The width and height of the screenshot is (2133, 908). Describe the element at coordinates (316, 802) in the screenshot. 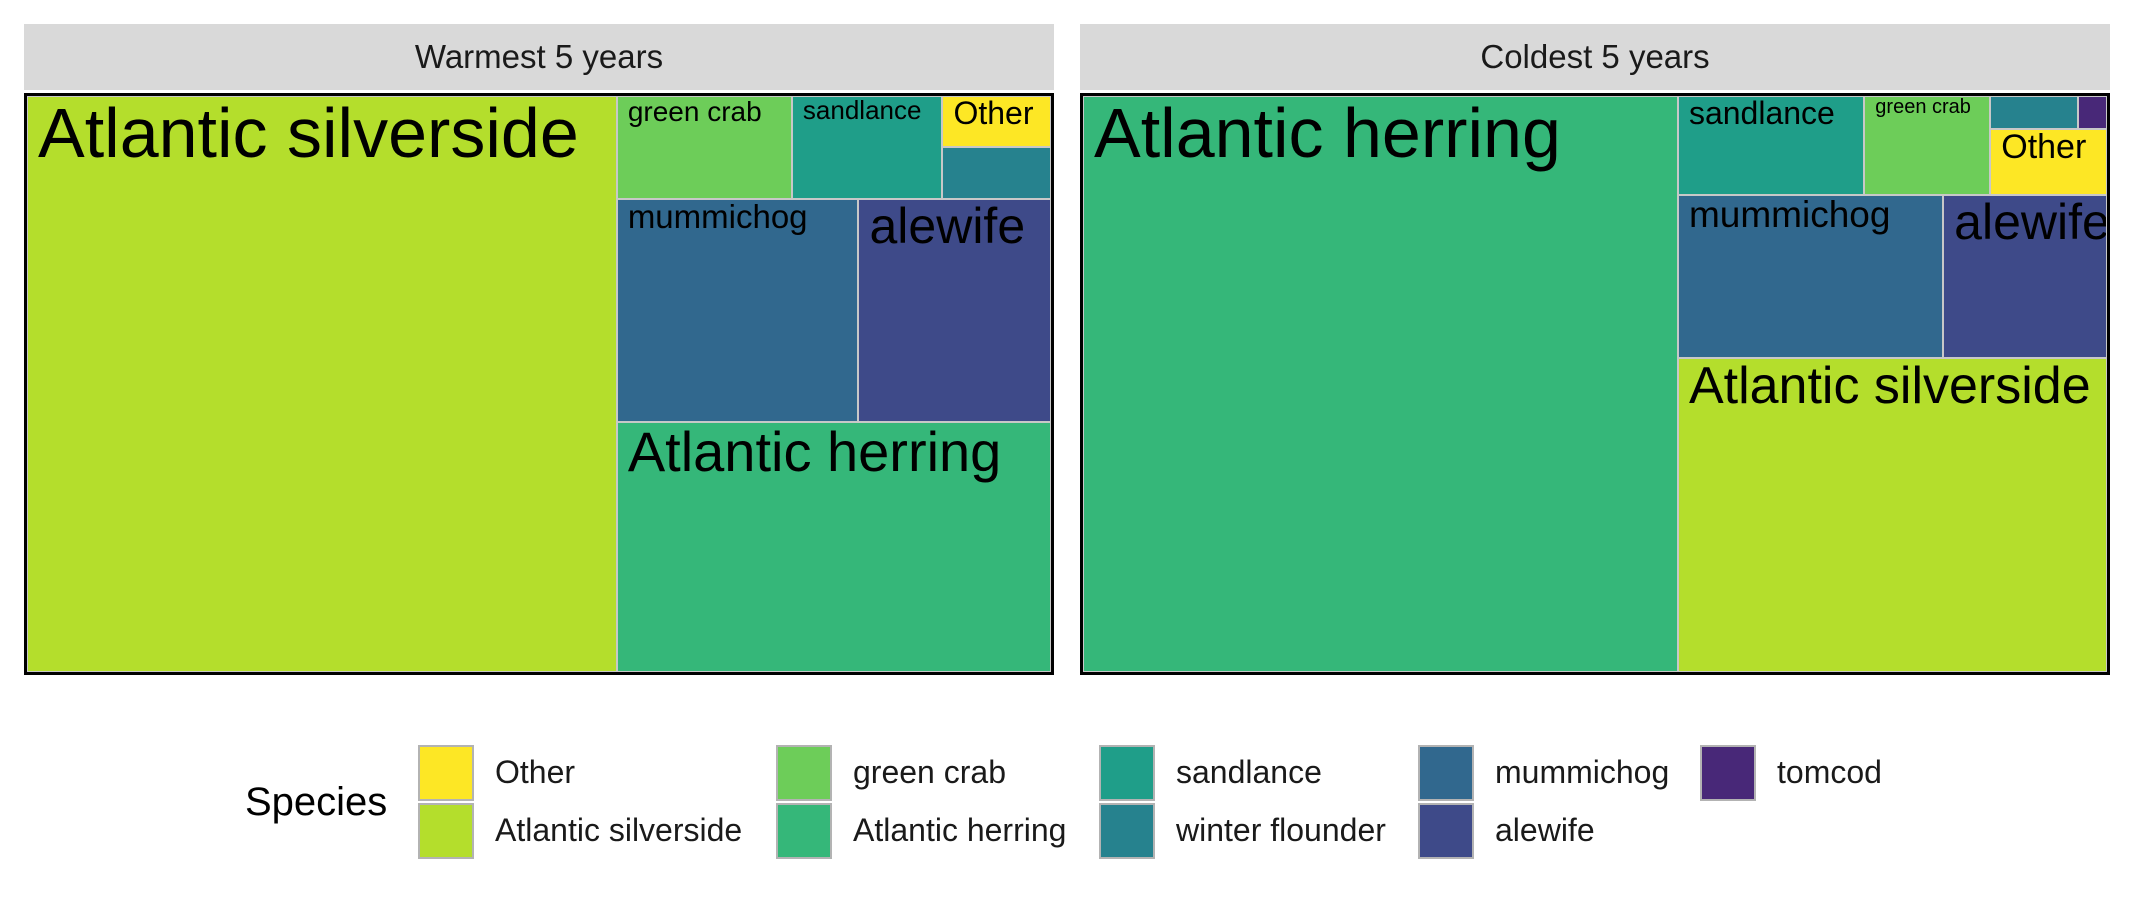

I see `legend-title: Species` at that location.